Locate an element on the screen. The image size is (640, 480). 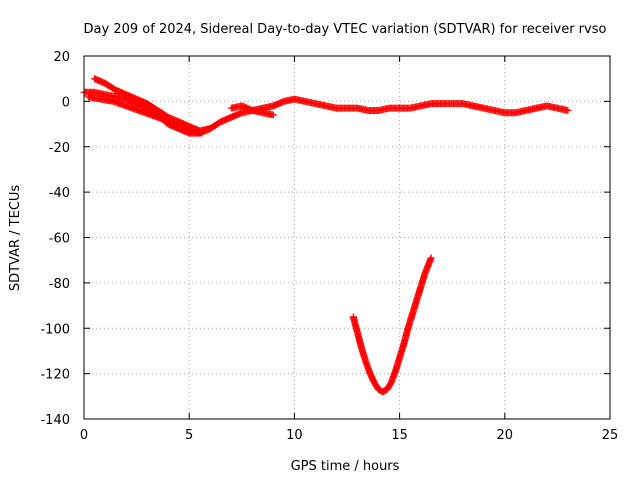
y-tick-label: -140 is located at coordinates (55, 420).